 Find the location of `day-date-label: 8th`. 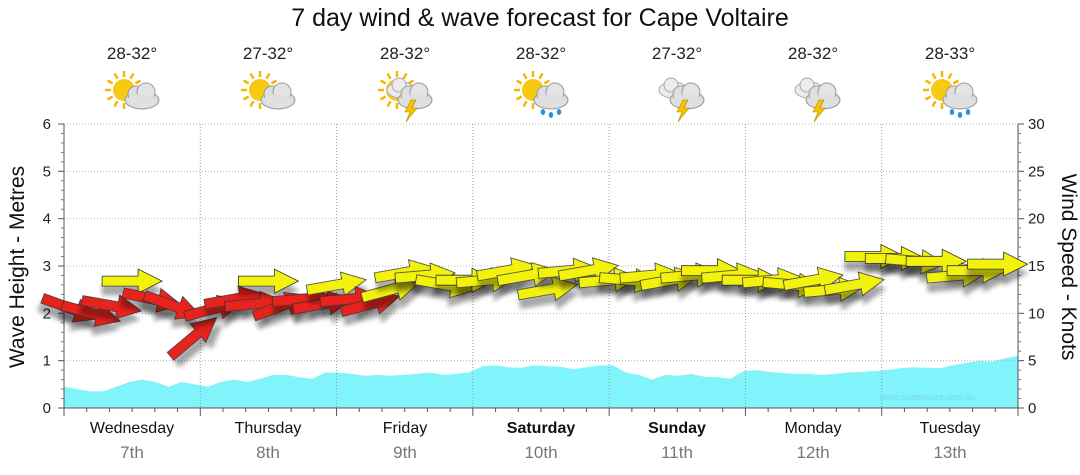

day-date-label: 8th is located at coordinates (268, 452).